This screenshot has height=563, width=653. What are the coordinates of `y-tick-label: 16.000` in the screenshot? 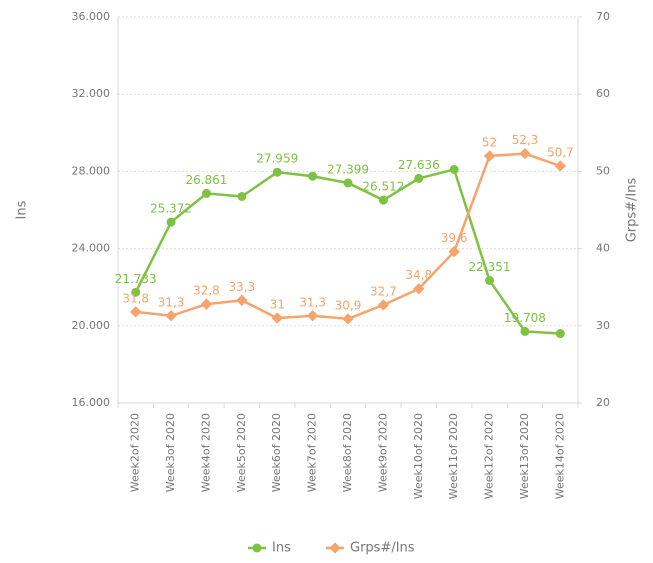 It's located at (91, 402).